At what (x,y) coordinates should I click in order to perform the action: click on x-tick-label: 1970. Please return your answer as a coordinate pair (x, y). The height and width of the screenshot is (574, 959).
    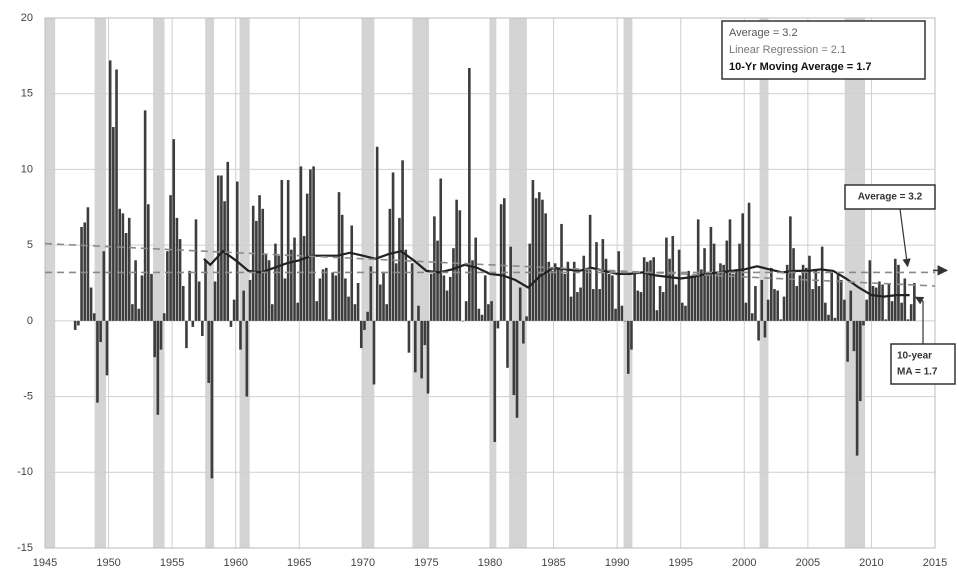
    Looking at the image, I should click on (363, 563).